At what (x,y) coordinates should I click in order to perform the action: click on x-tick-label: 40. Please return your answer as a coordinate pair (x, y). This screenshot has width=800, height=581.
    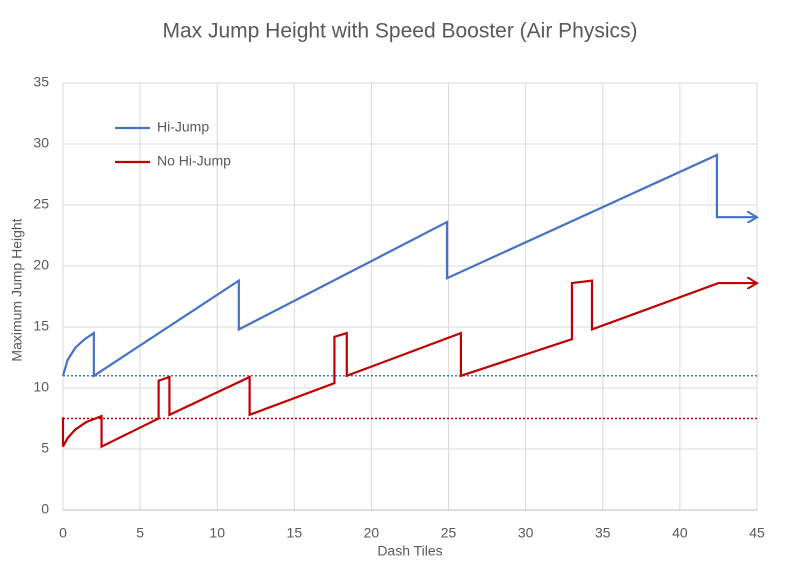
    Looking at the image, I should click on (680, 533).